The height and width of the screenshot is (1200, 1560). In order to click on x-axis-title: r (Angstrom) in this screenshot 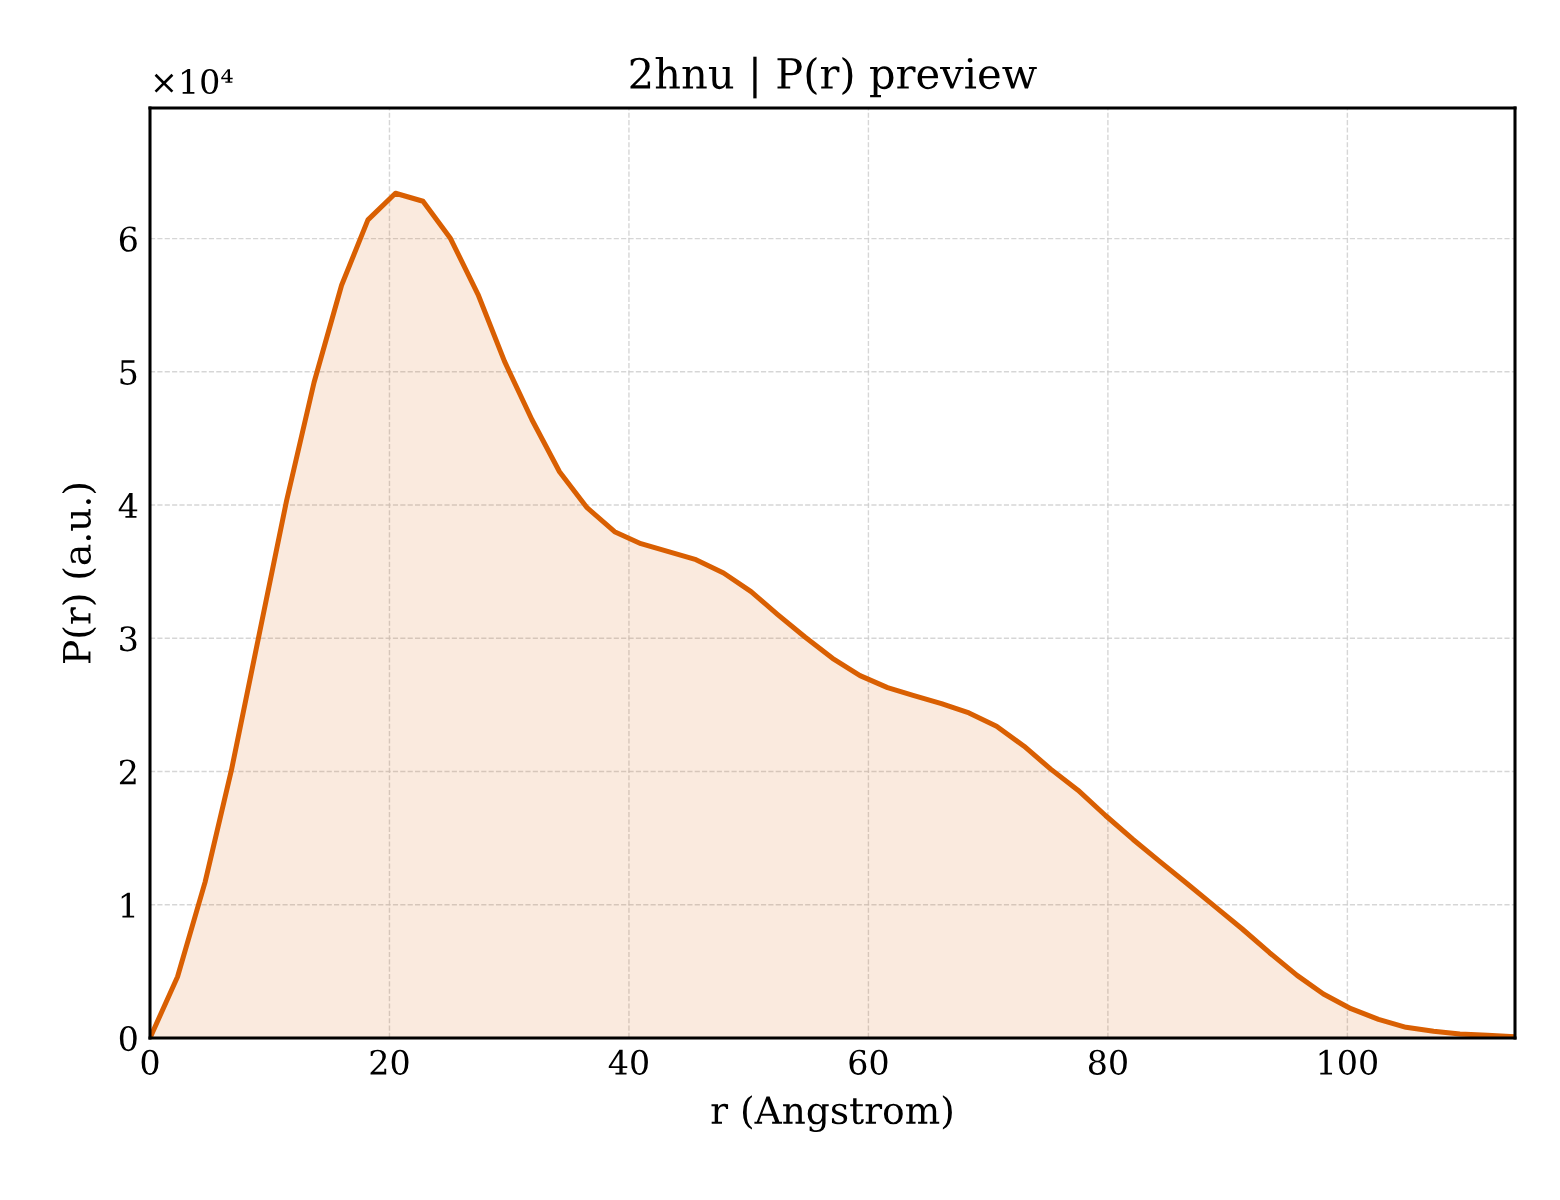, I will do `click(831, 1114)`.